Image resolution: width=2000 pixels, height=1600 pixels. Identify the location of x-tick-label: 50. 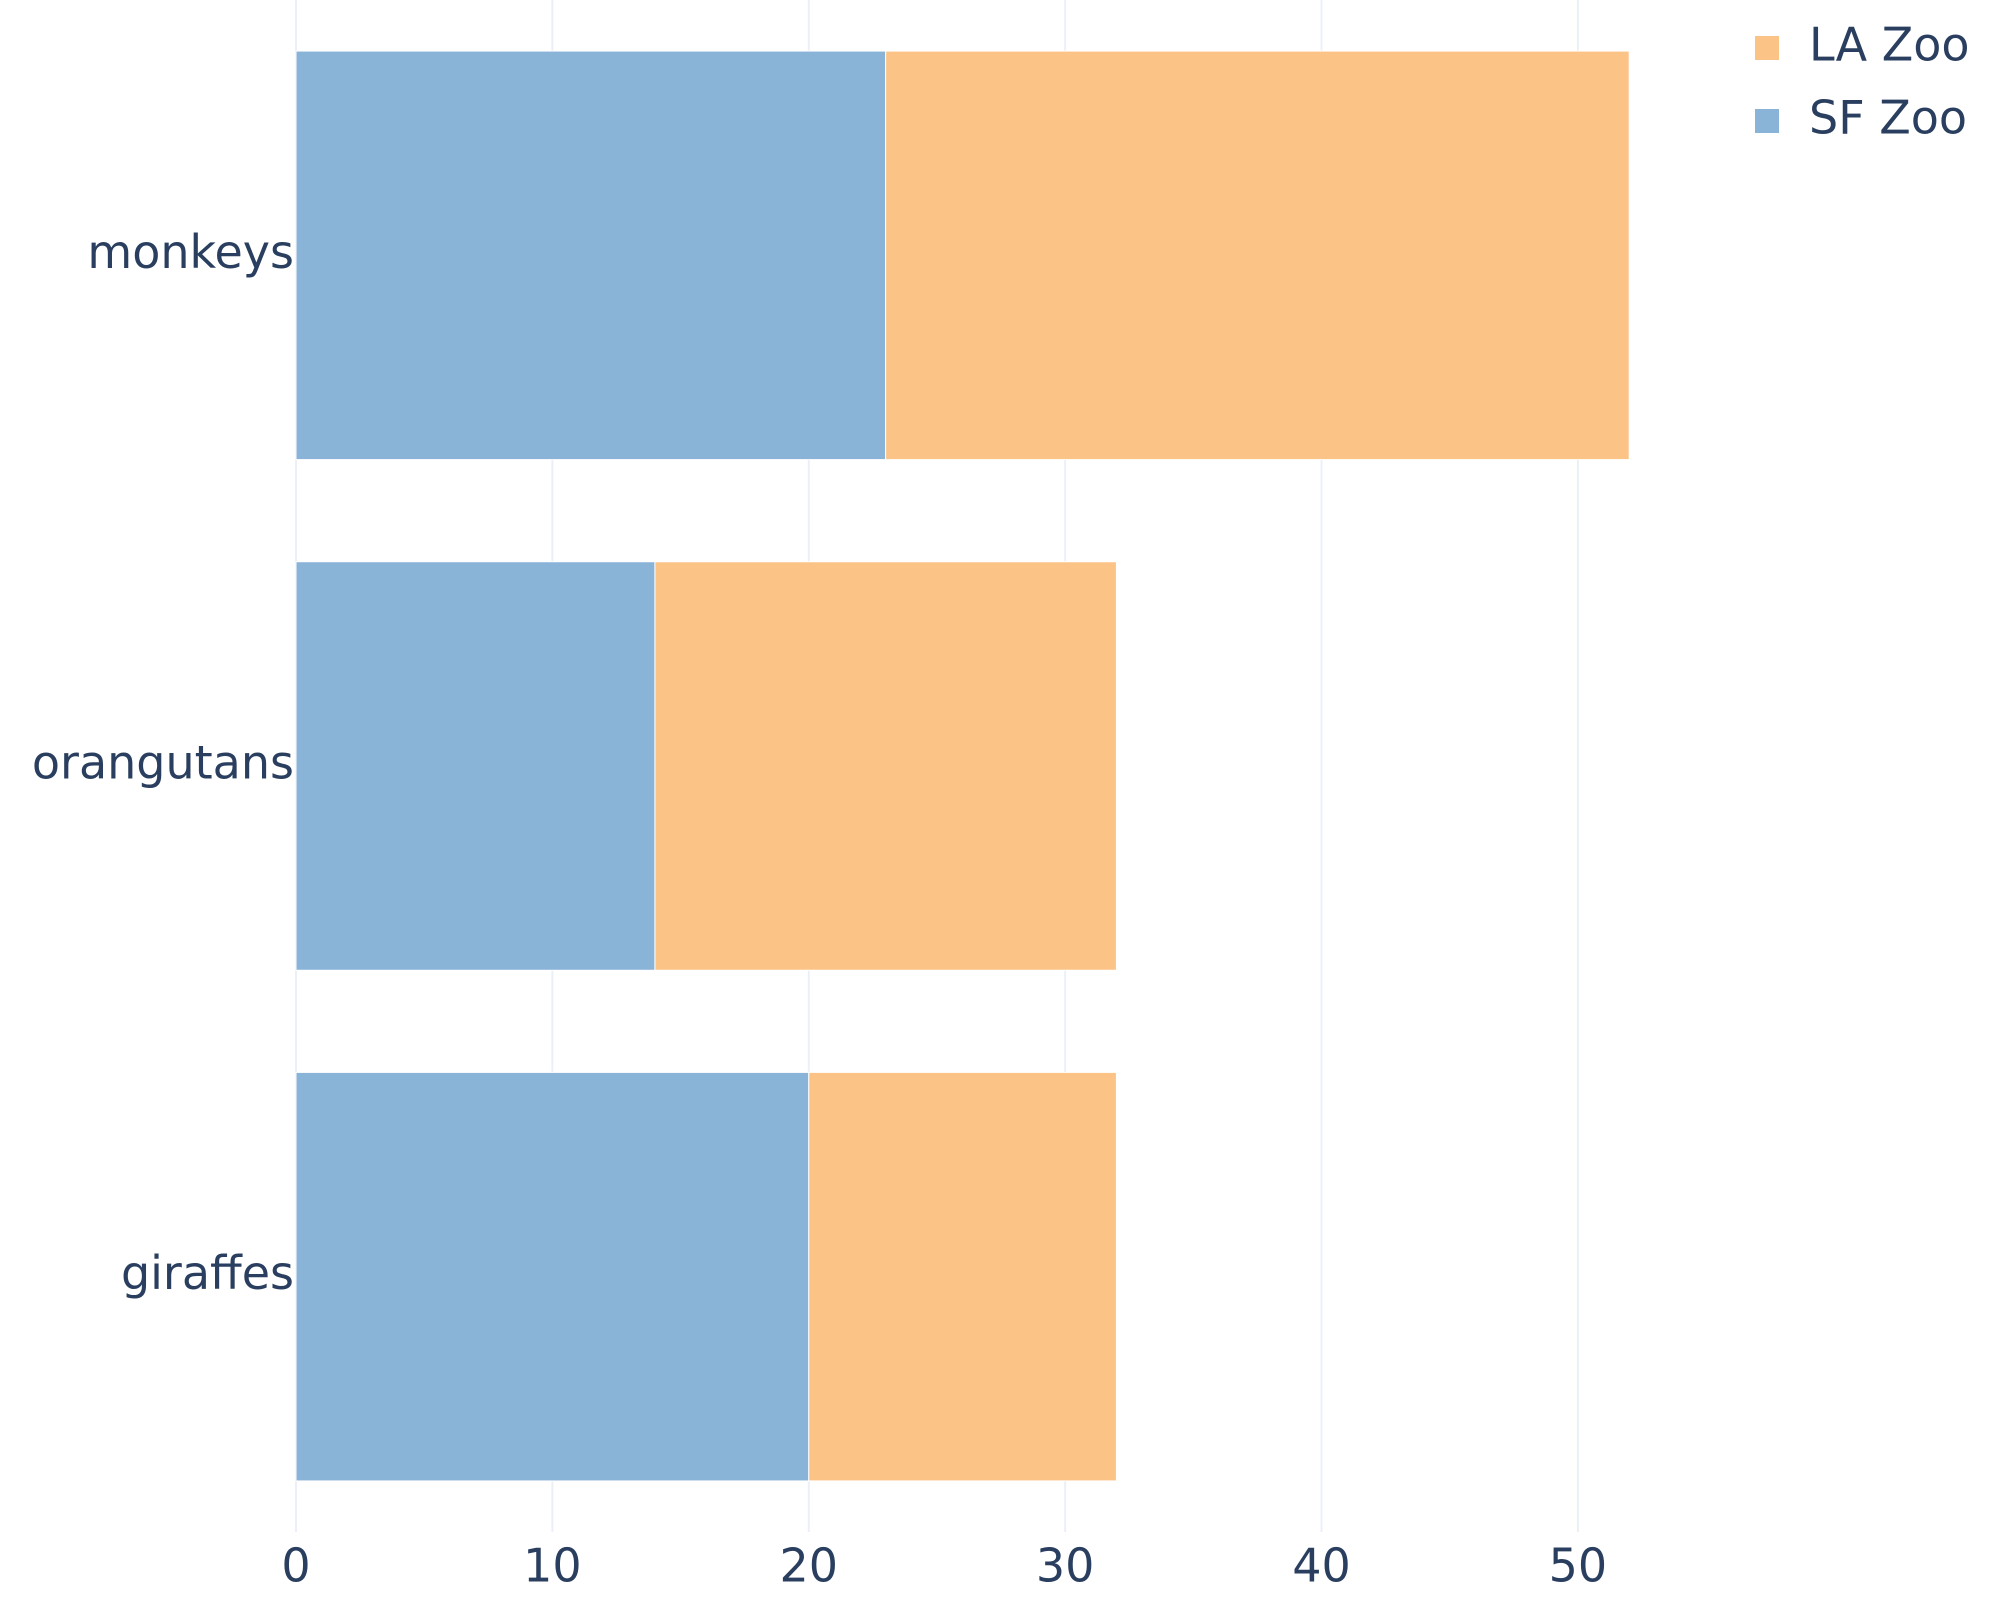
(1578, 1566).